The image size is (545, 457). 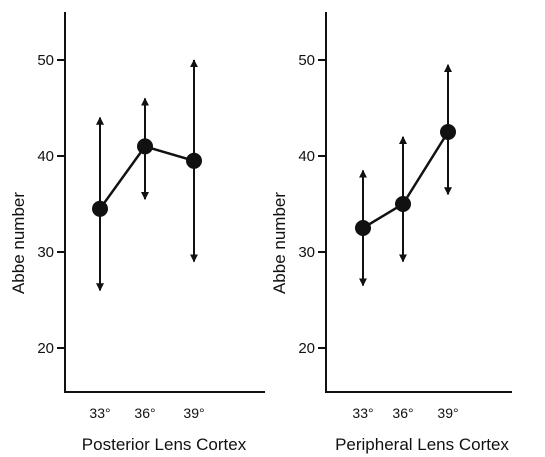 What do you see at coordinates (422, 444) in the screenshot?
I see `panel-subtitle: Peripheral Lens Cortex` at bounding box center [422, 444].